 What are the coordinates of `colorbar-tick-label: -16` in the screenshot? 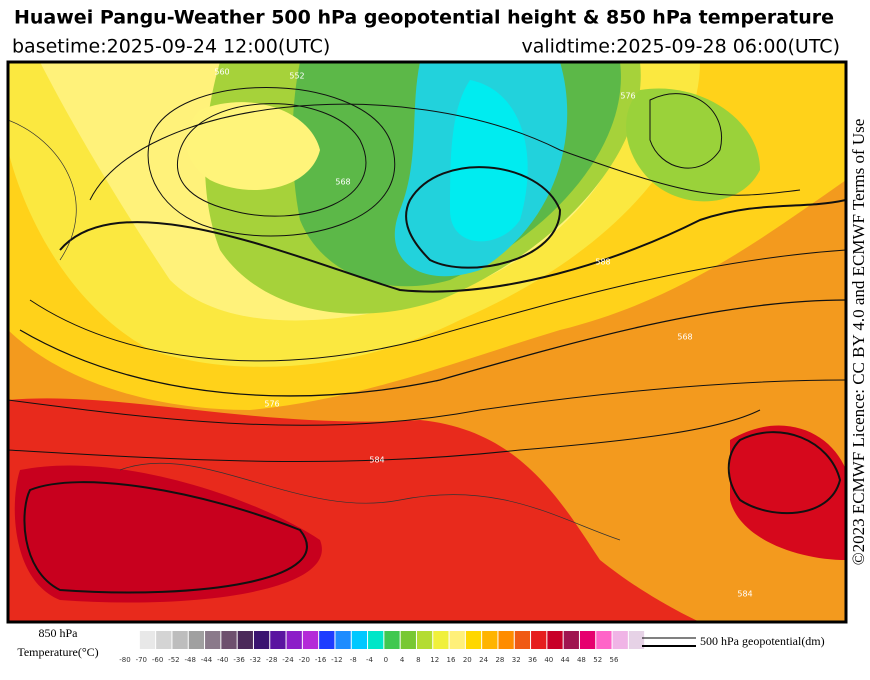 It's located at (321, 660).